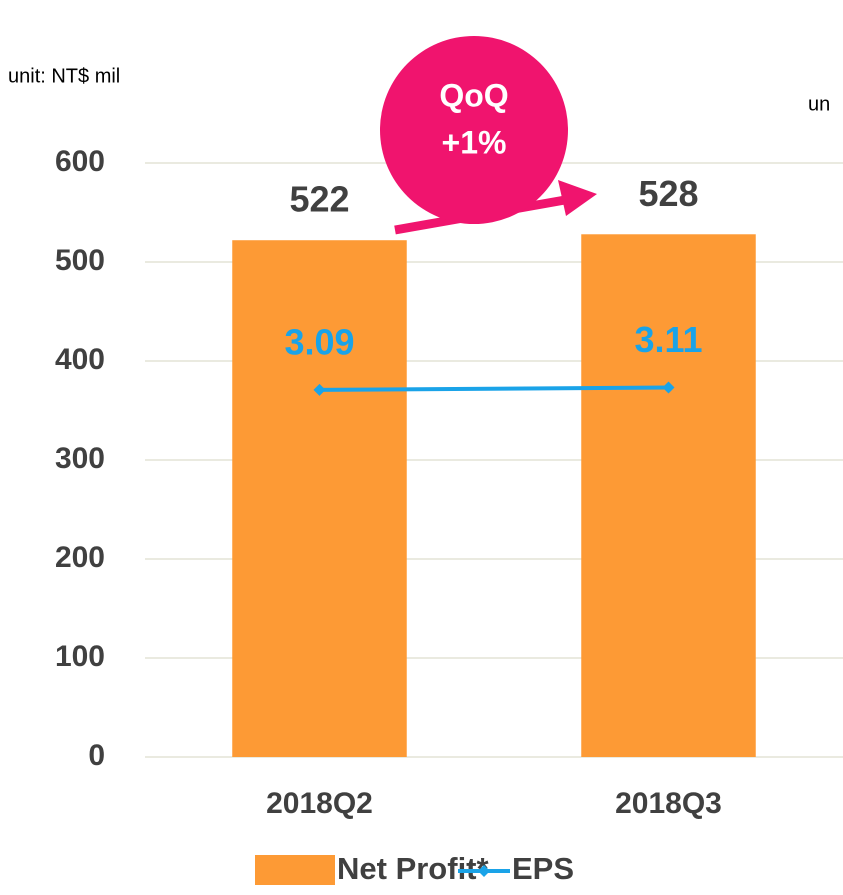 The image size is (843, 895). What do you see at coordinates (543, 868) in the screenshot?
I see `legend-label: EPS` at bounding box center [543, 868].